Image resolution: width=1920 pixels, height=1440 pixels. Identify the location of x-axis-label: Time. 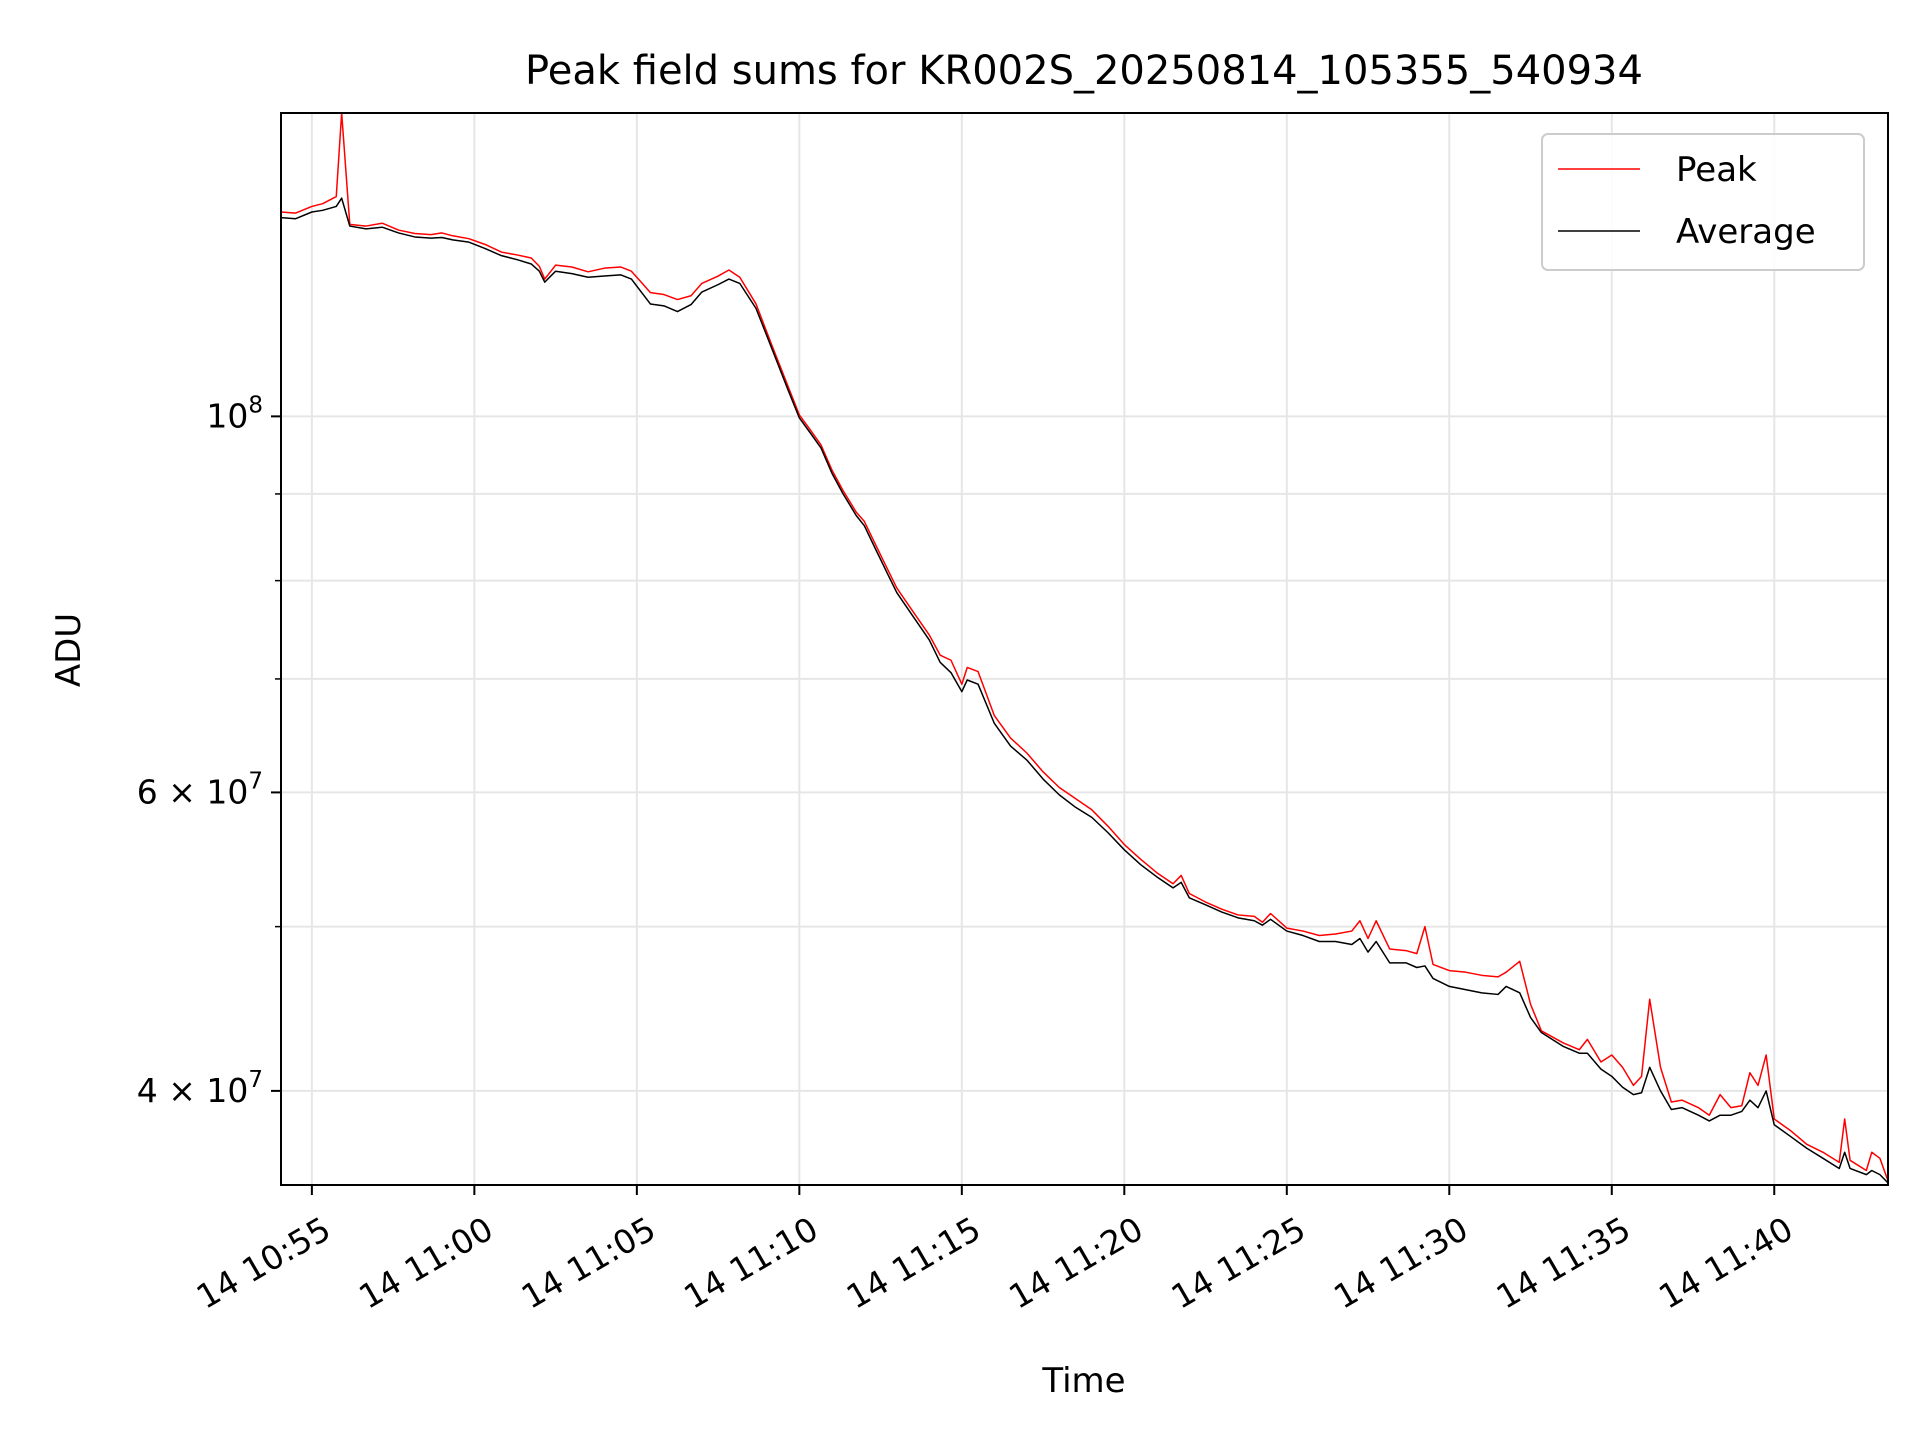
(1083, 1381).